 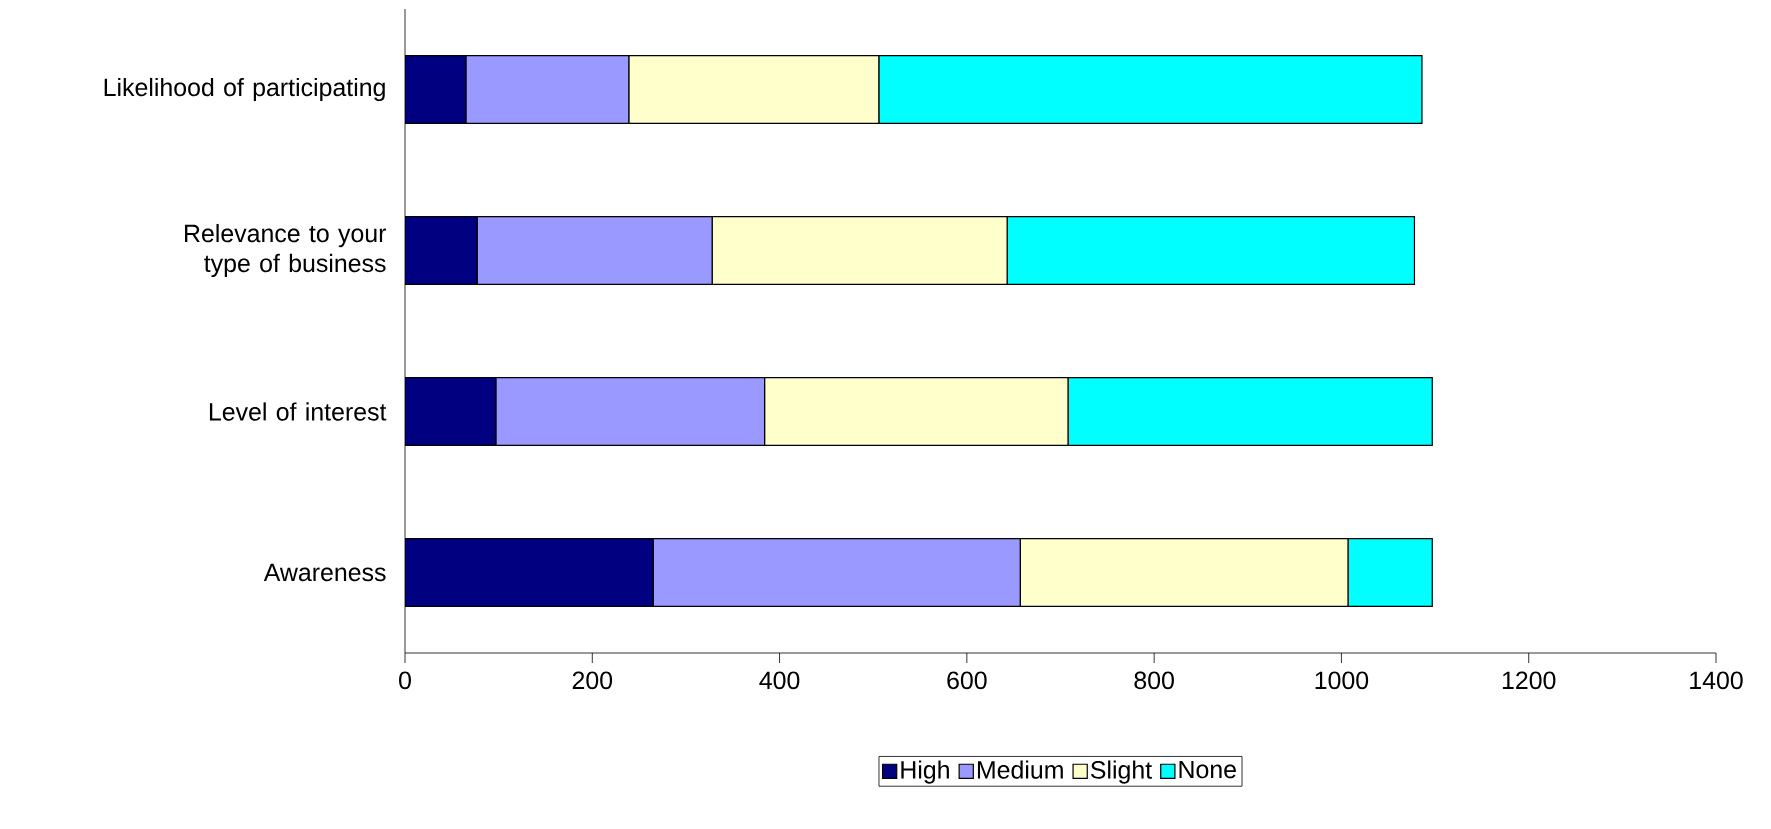 I want to click on legend-label: None, so click(x=1207, y=769).